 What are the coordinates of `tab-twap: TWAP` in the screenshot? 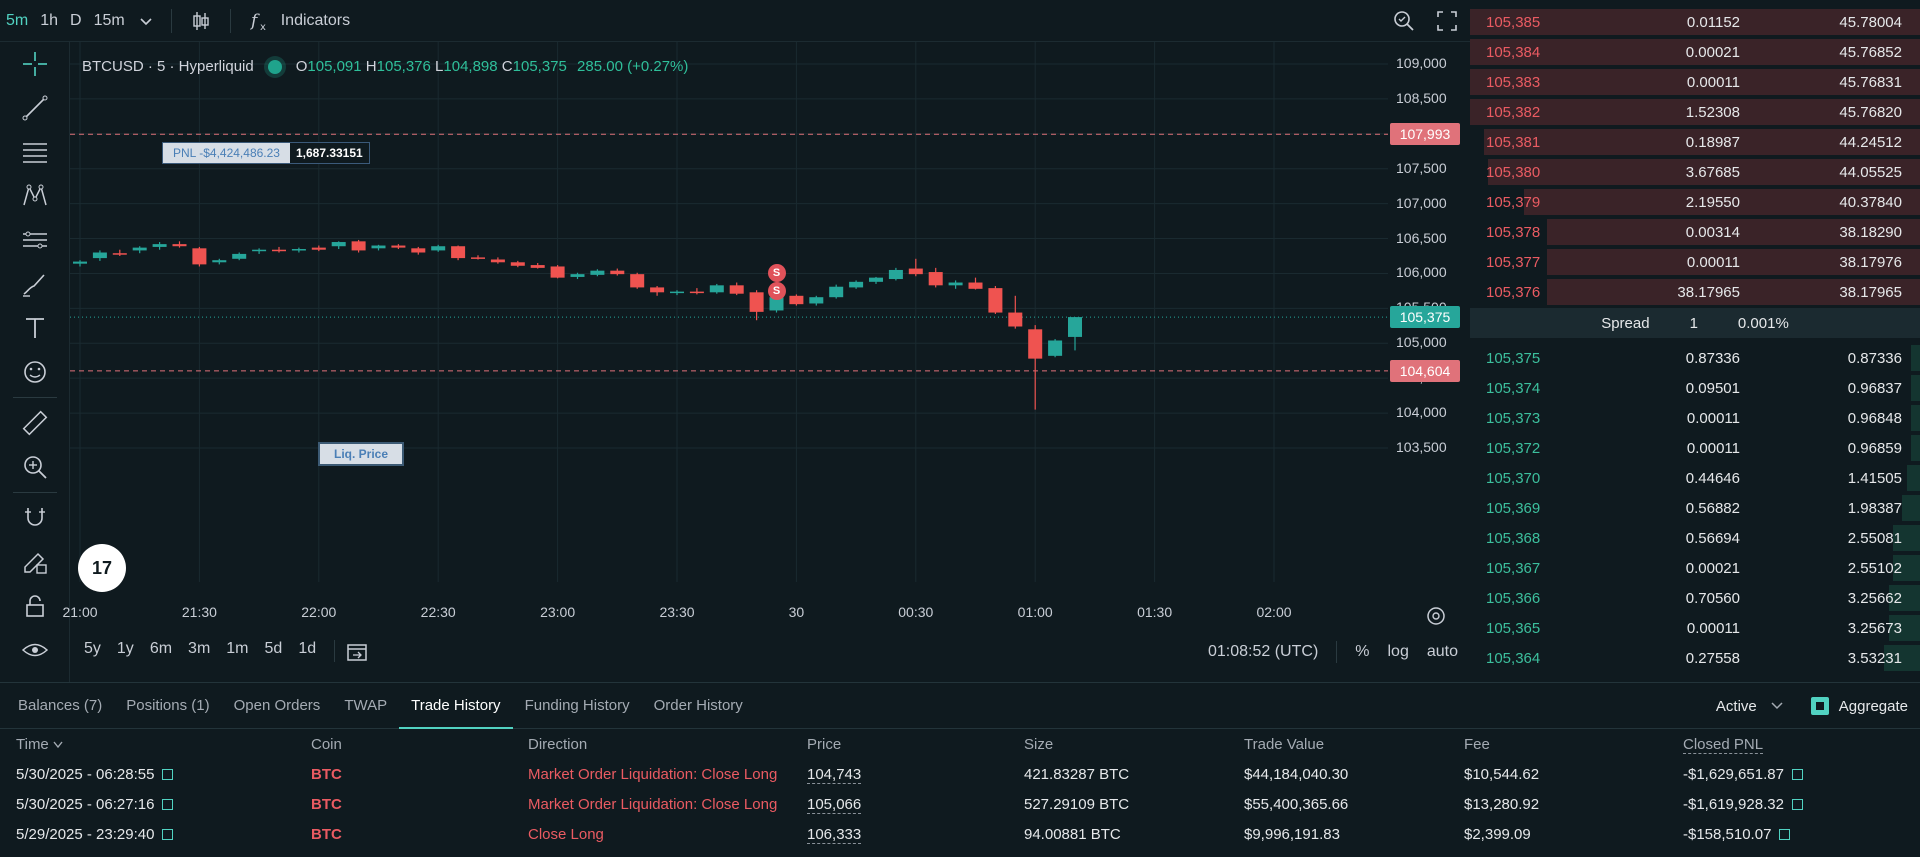 It's located at (366, 705).